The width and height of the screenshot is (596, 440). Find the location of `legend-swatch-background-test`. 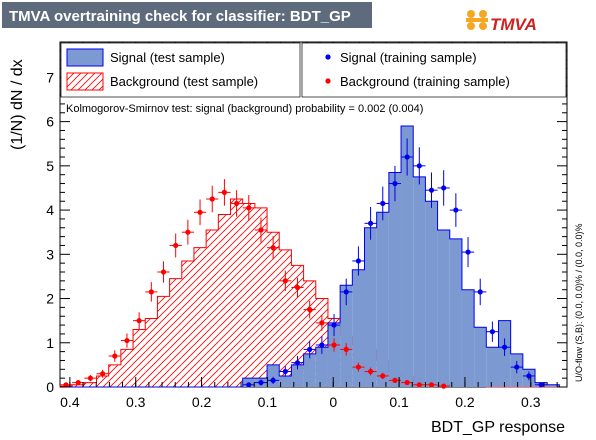

legend-swatch-background-test is located at coordinates (85, 81).